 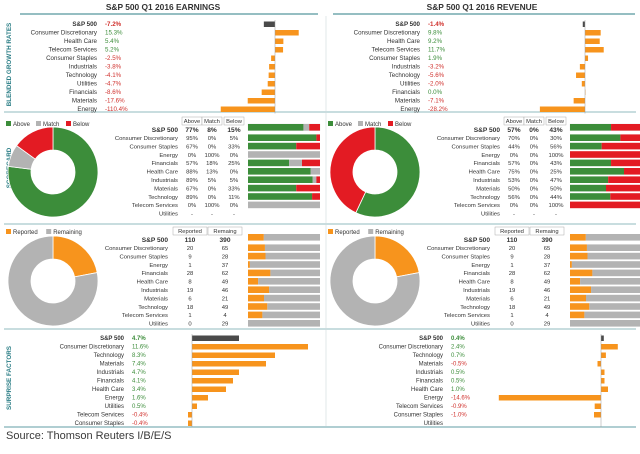 I want to click on earnings-scorecard-row-label: Health Care, so click(x=163, y=173).